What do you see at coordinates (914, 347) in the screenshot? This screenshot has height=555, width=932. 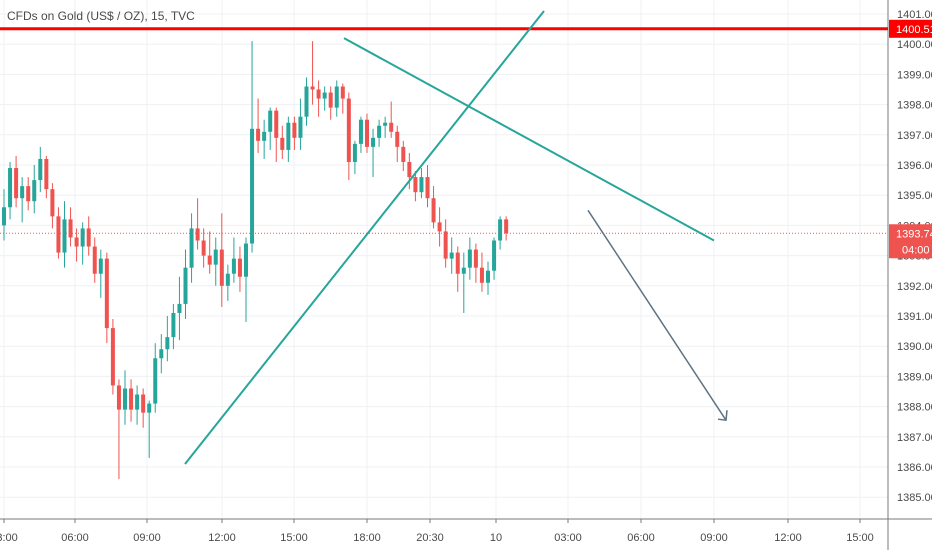 I see `y-tick-label: 1390.00` at bounding box center [914, 347].